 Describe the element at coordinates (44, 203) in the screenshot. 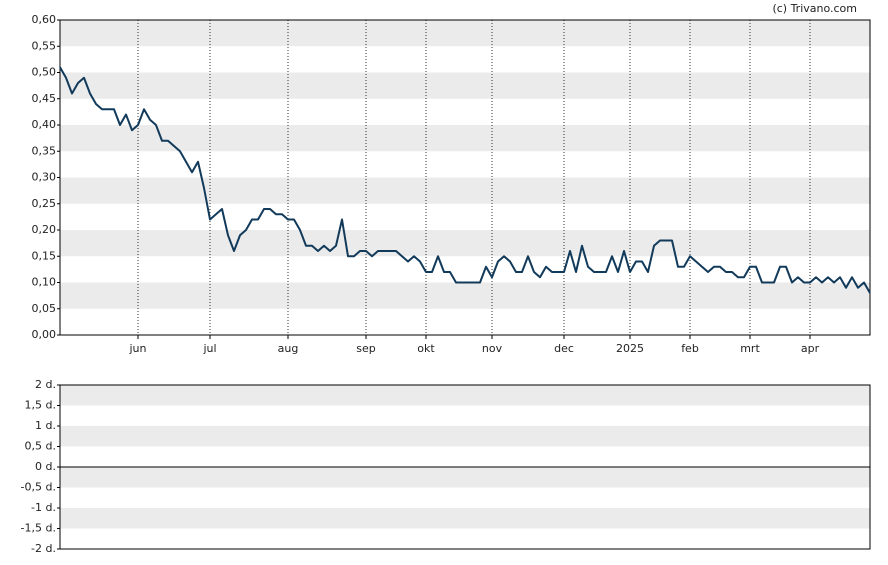

I see `y-tick-label: 0,25` at that location.